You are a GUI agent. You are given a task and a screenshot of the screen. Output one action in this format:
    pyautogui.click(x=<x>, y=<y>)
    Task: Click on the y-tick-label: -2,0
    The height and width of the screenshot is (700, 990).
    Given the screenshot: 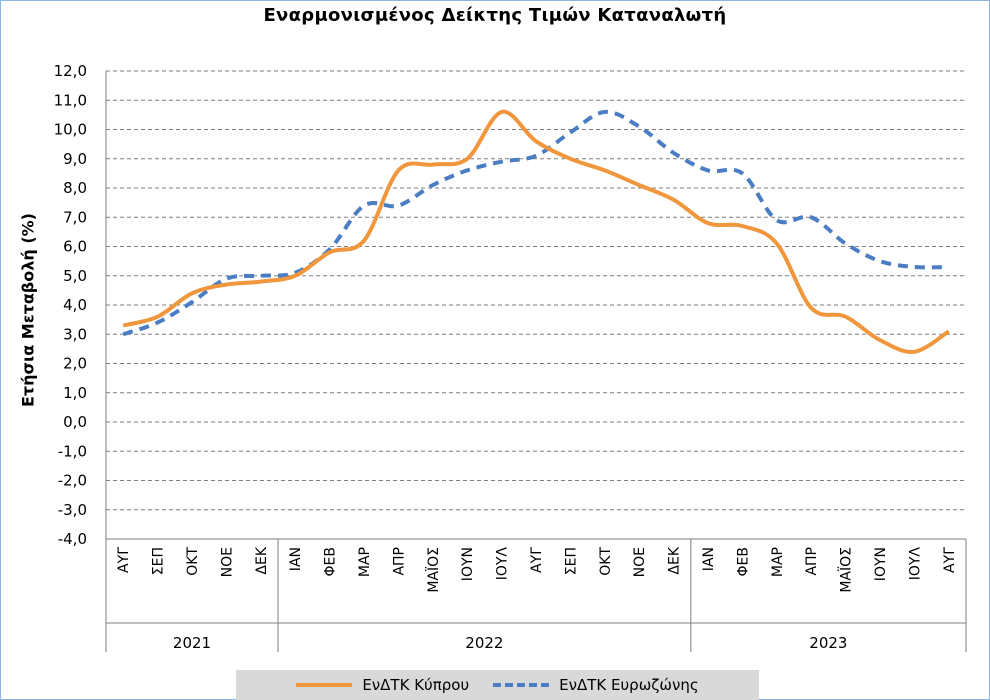 What is the action you would take?
    pyautogui.click(x=72, y=481)
    